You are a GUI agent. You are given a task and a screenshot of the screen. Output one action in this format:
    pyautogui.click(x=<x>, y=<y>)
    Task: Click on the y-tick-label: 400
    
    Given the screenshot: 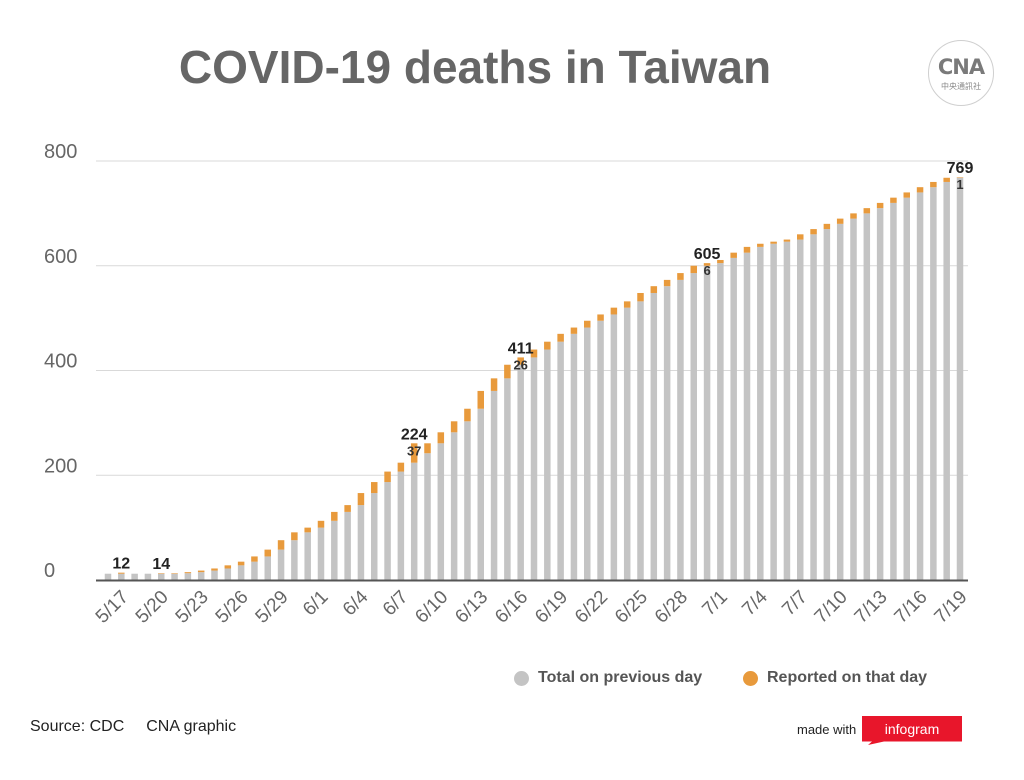 What is the action you would take?
    pyautogui.click(x=60, y=362)
    